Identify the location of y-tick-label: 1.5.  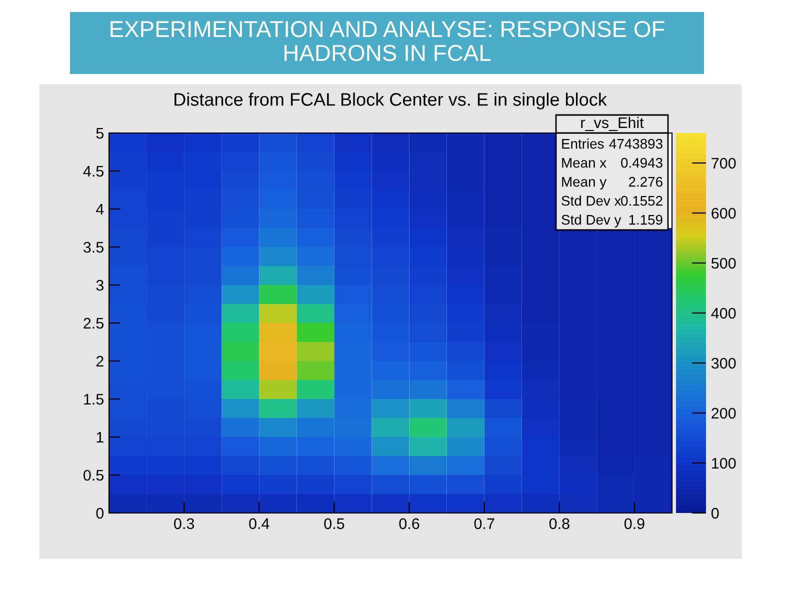
(94, 399).